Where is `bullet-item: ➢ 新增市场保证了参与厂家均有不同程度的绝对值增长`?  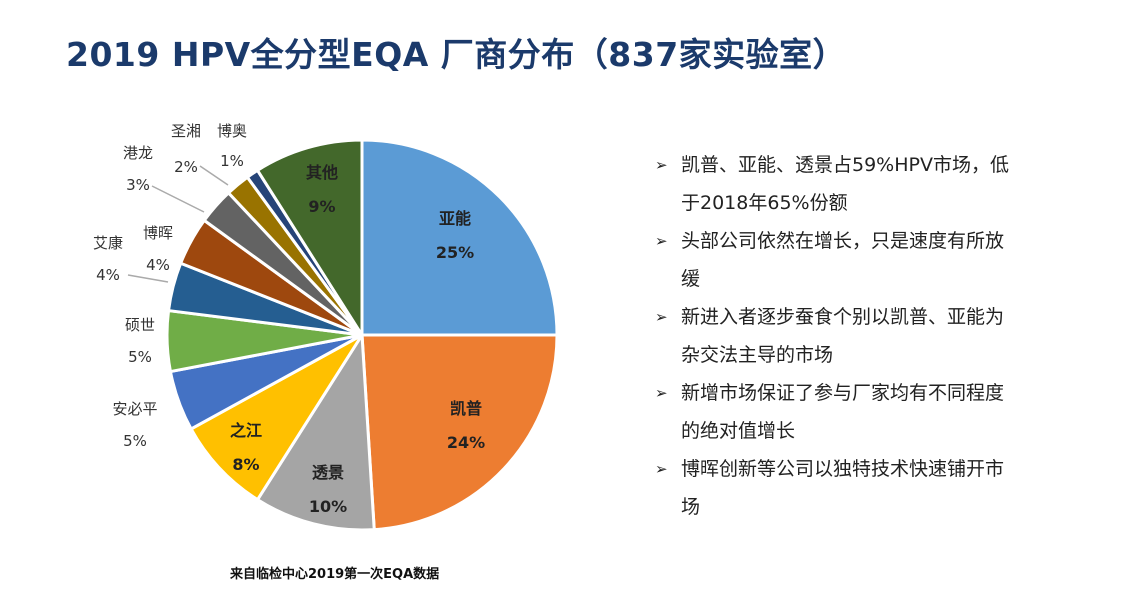 bullet-item: ➢ 新增市场保证了参与厂家均有不同程度的绝对值增长 is located at coordinates (835, 412).